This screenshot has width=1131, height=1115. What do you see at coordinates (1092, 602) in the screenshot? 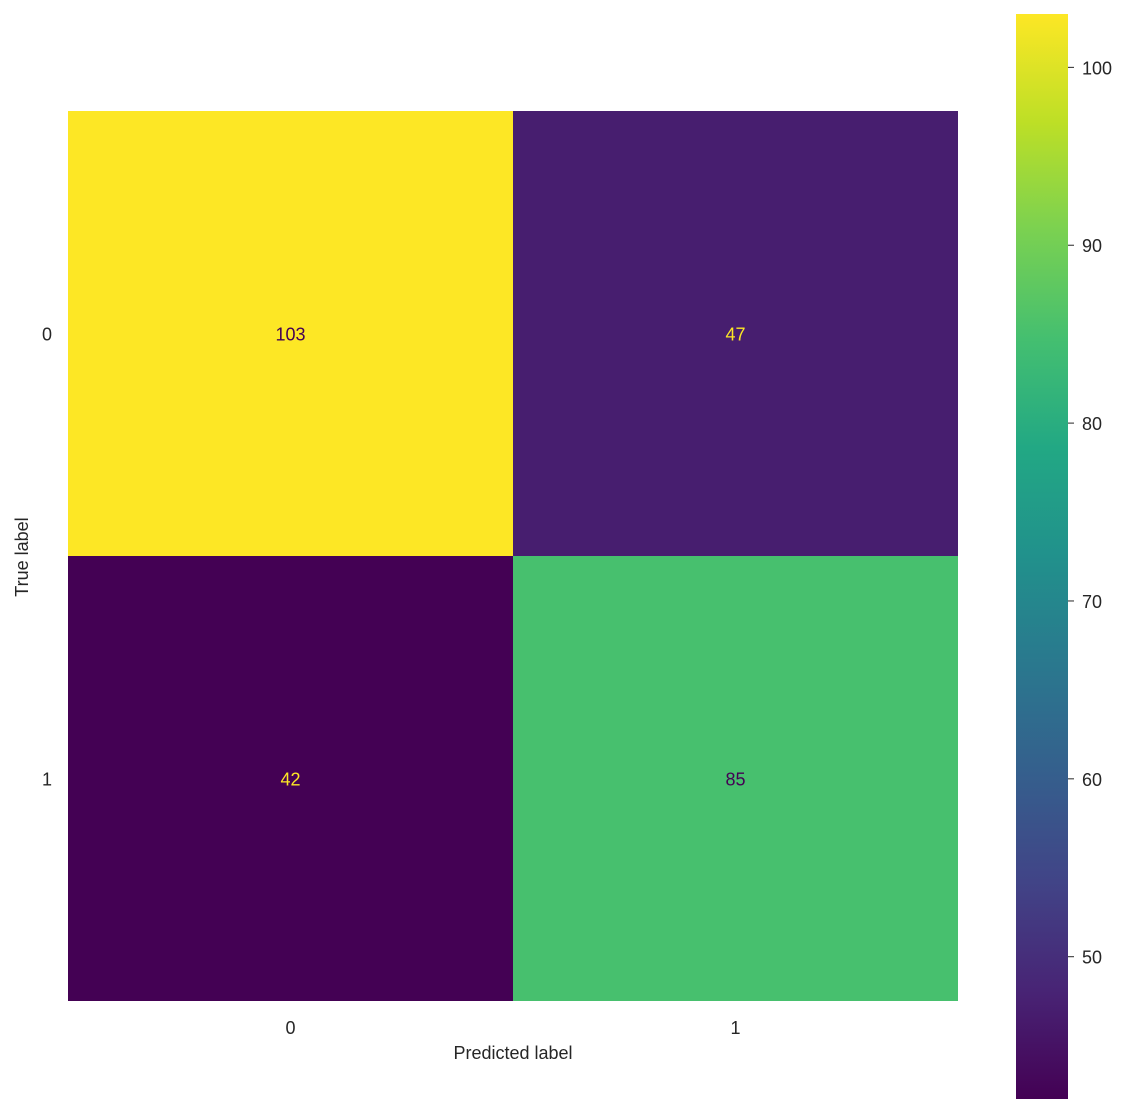
I see `colorbar-tick-label: 70` at bounding box center [1092, 602].